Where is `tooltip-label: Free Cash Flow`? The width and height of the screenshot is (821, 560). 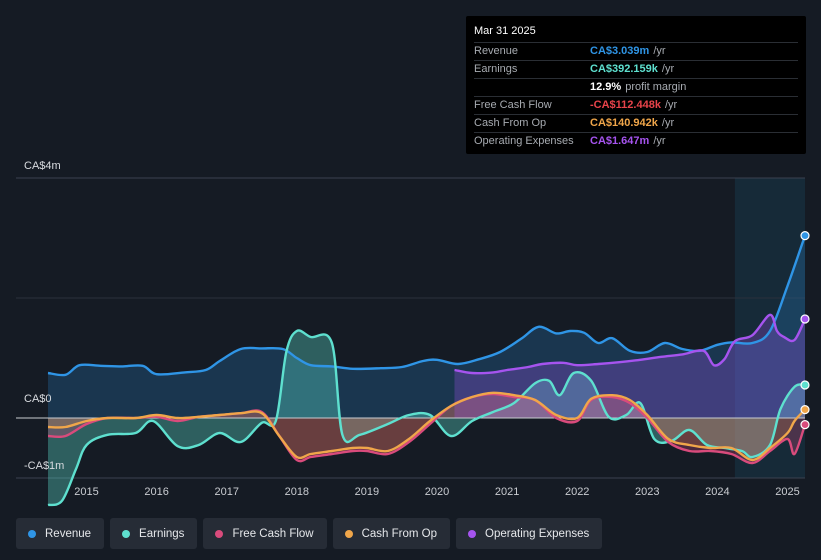
tooltip-label: Free Cash Flow is located at coordinates (513, 105).